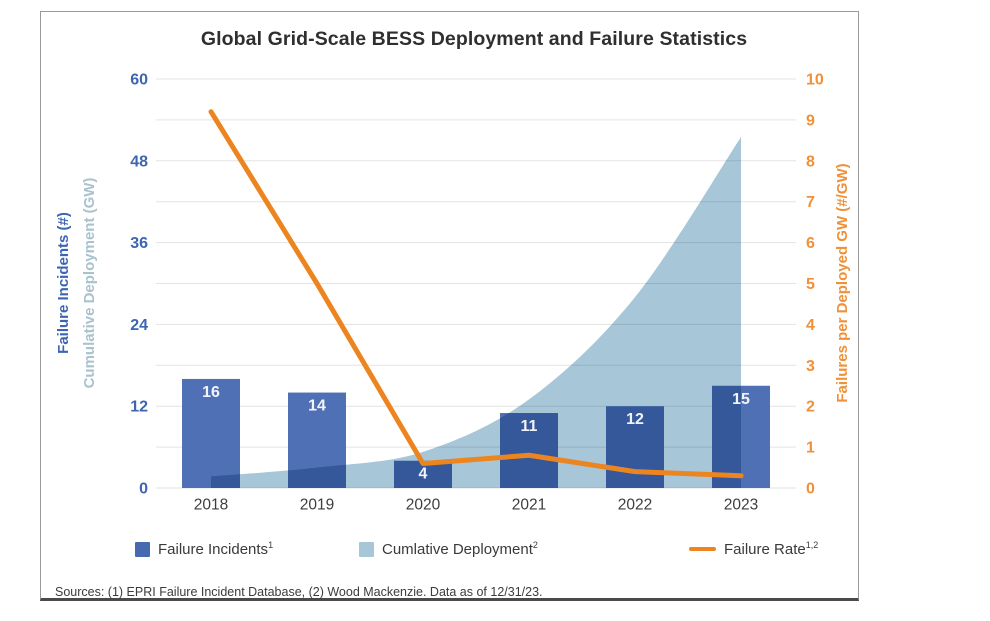 The height and width of the screenshot is (621, 990). What do you see at coordinates (810, 489) in the screenshot?
I see `y-right-tick-label: 0` at bounding box center [810, 489].